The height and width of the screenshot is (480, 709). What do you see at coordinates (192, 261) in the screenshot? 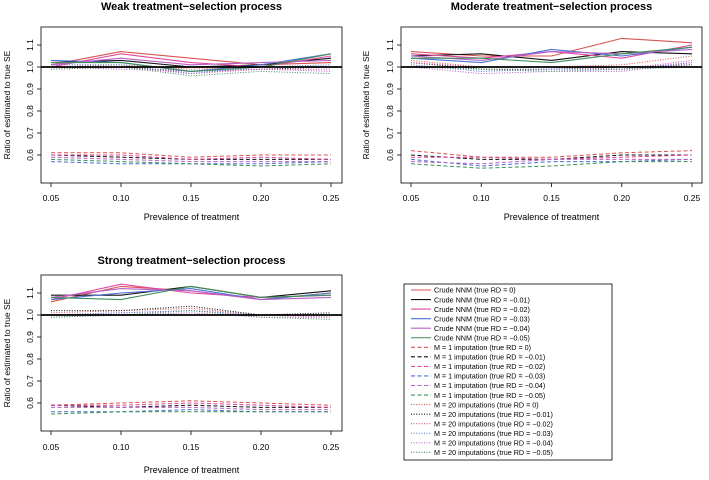
I see `chart-title: Strong treatment−selection process` at bounding box center [192, 261].